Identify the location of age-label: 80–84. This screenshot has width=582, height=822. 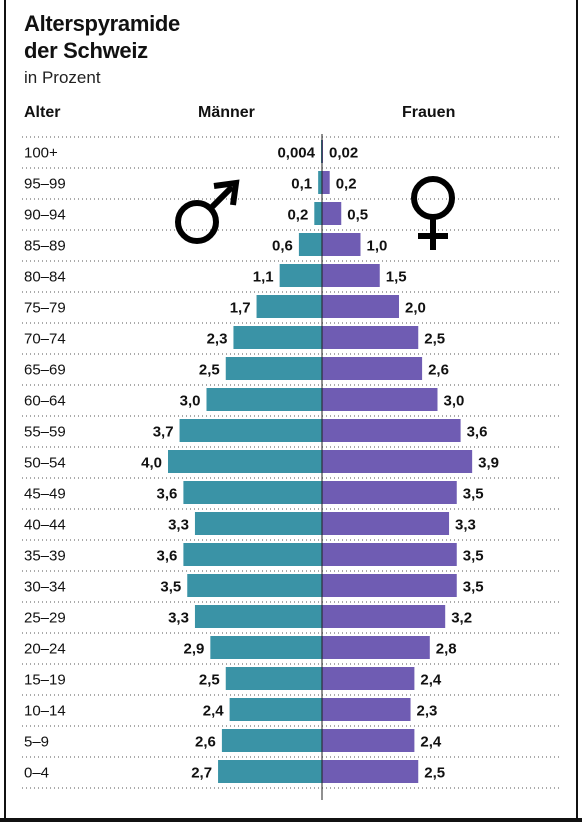
(45, 277).